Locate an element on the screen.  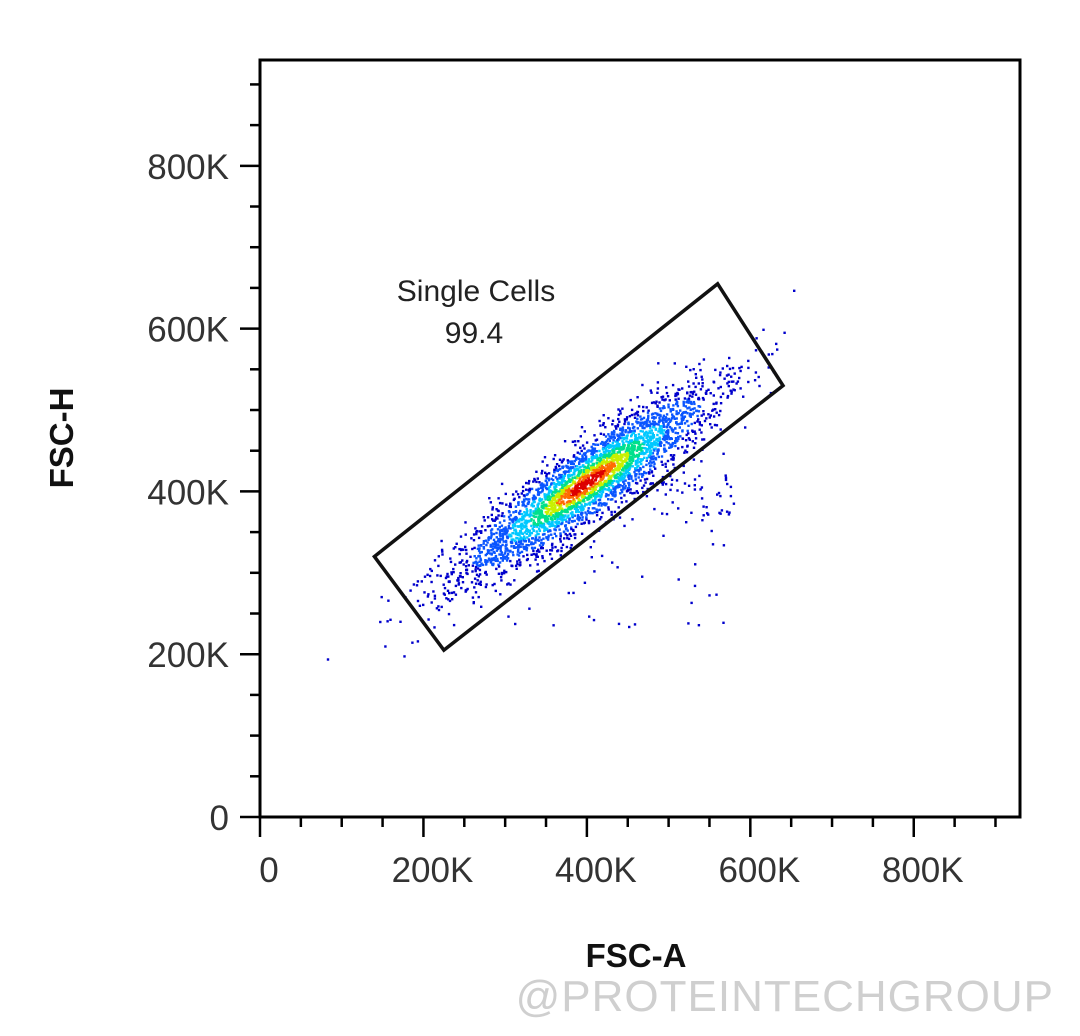
single-cells-gate is located at coordinates (578, 467).